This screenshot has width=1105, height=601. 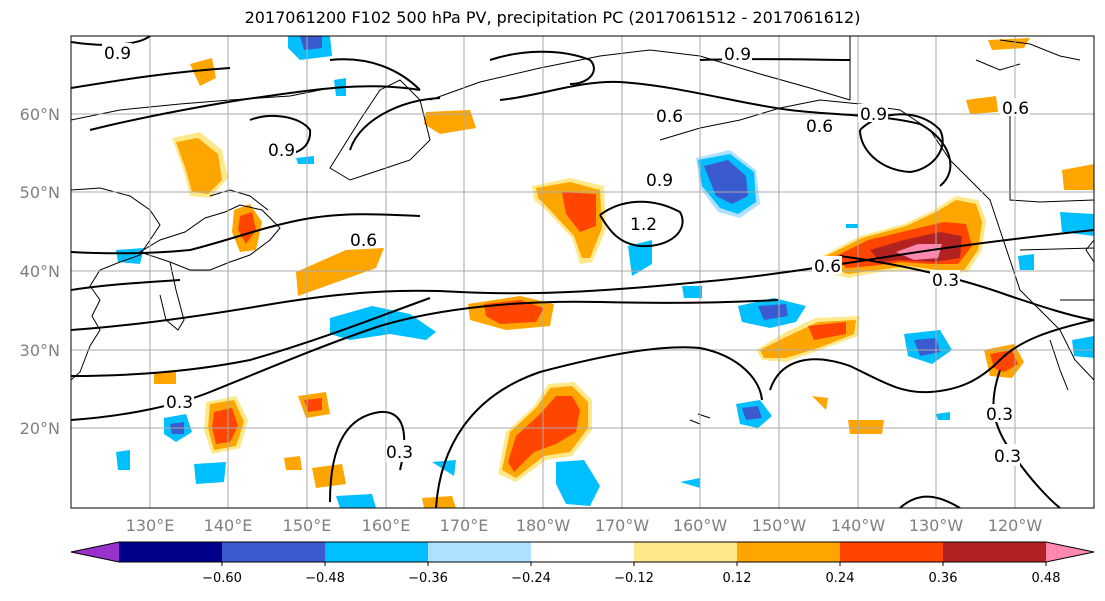 What do you see at coordinates (386, 525) in the screenshot?
I see `lon-label: 160°E` at bounding box center [386, 525].